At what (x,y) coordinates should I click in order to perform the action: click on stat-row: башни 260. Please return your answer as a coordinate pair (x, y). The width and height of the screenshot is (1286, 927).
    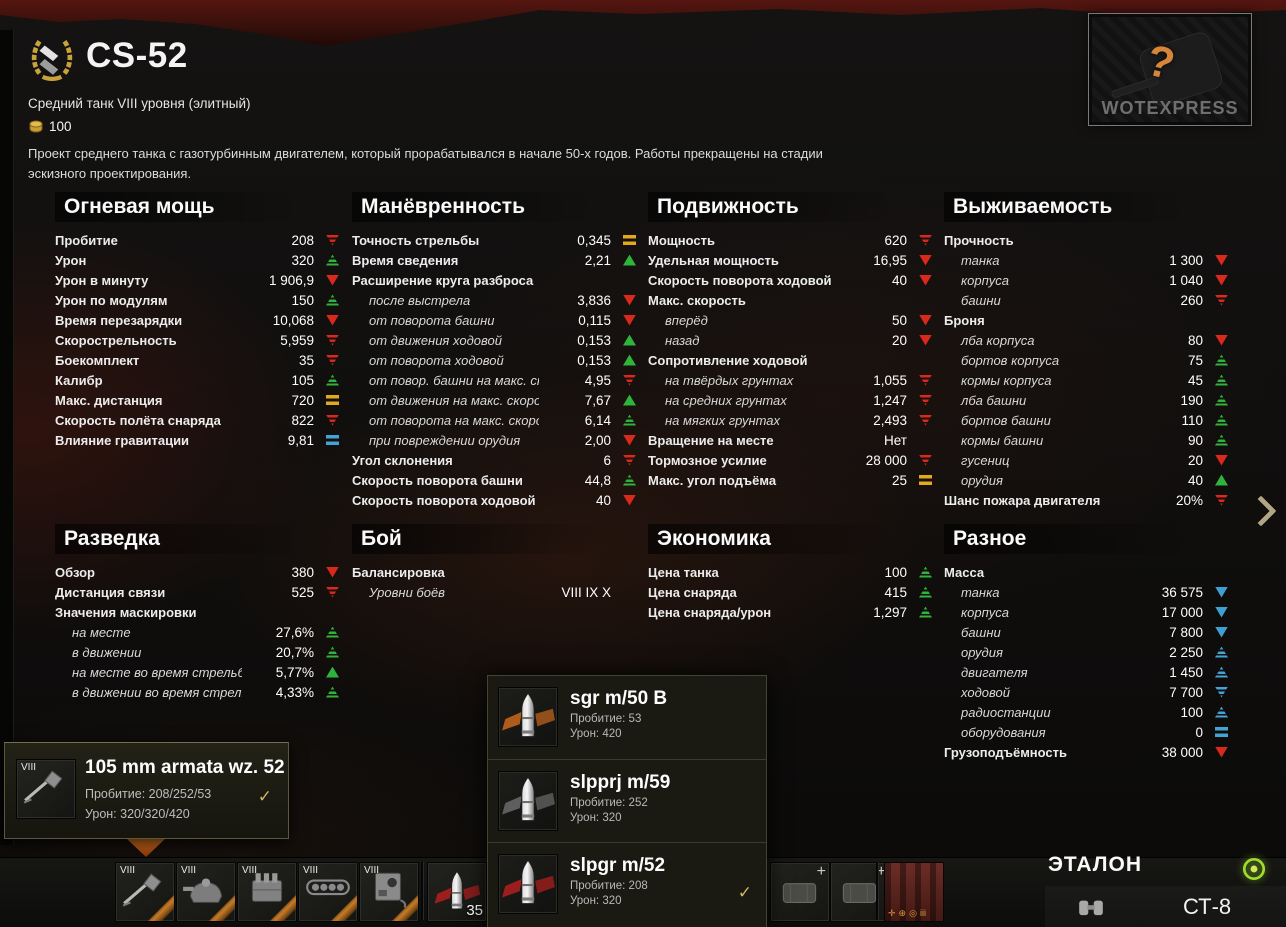
    Looking at the image, I should click on (1086, 300).